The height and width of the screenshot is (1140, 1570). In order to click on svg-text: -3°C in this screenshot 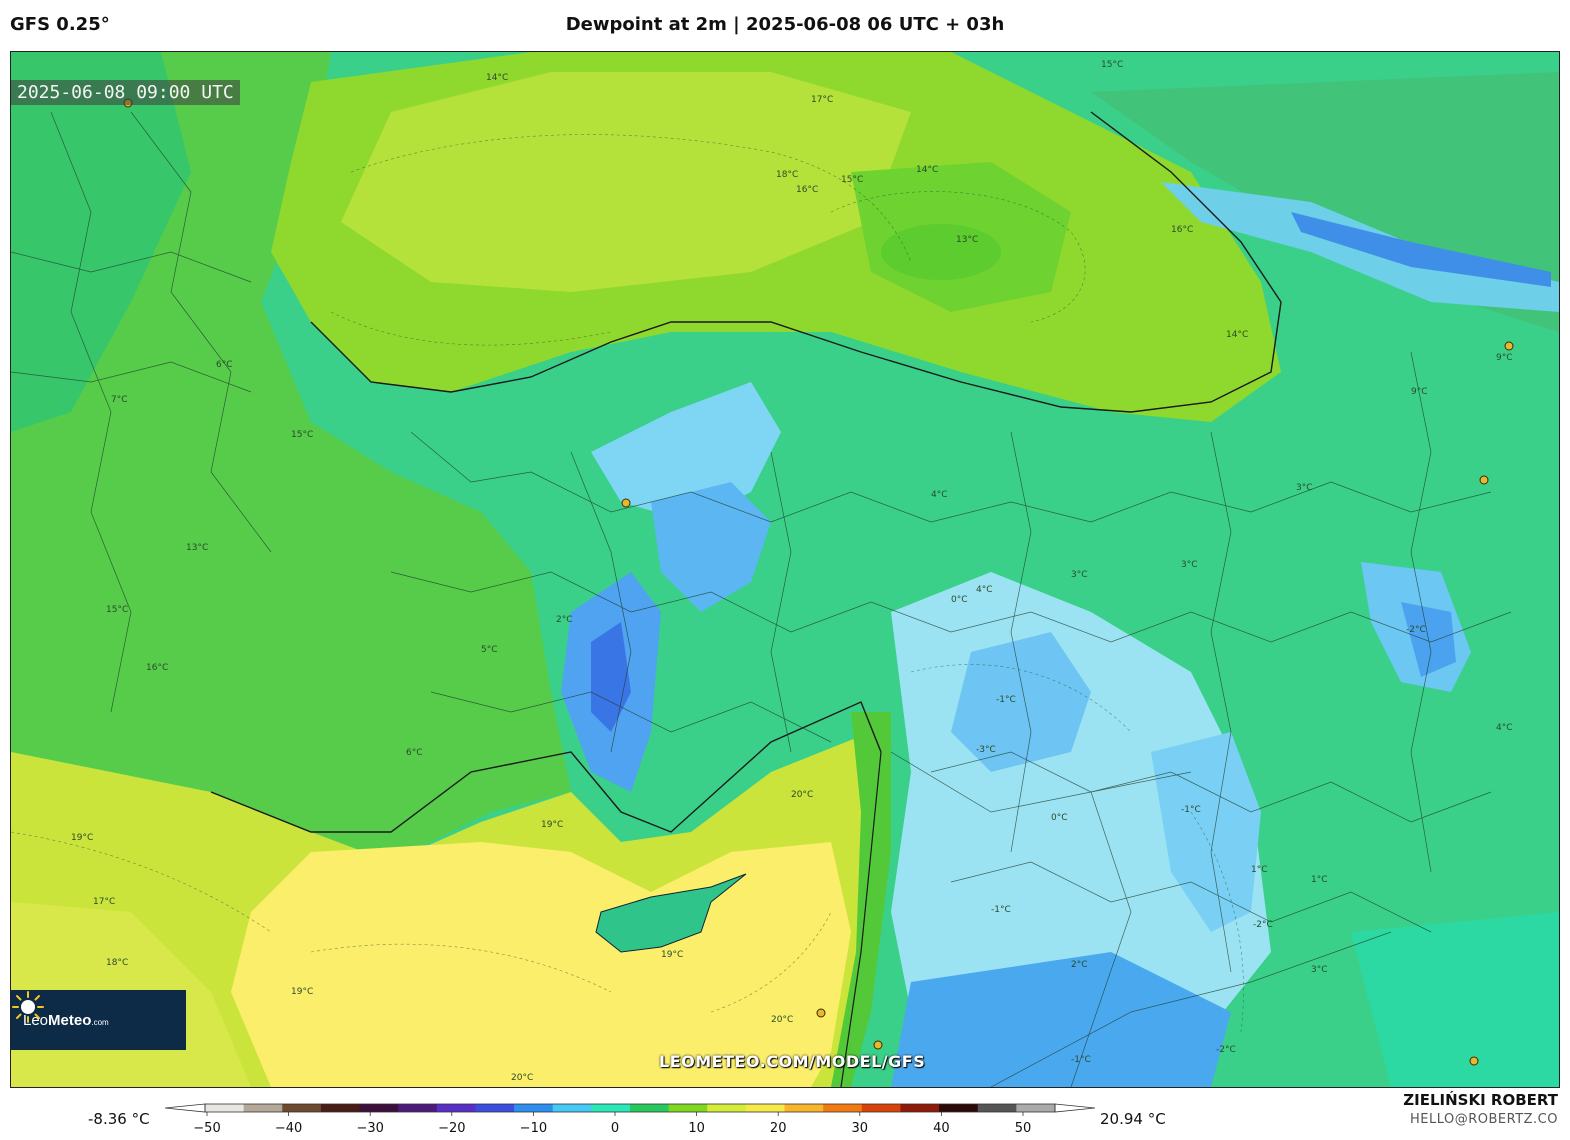, I will do `click(986, 750)`.